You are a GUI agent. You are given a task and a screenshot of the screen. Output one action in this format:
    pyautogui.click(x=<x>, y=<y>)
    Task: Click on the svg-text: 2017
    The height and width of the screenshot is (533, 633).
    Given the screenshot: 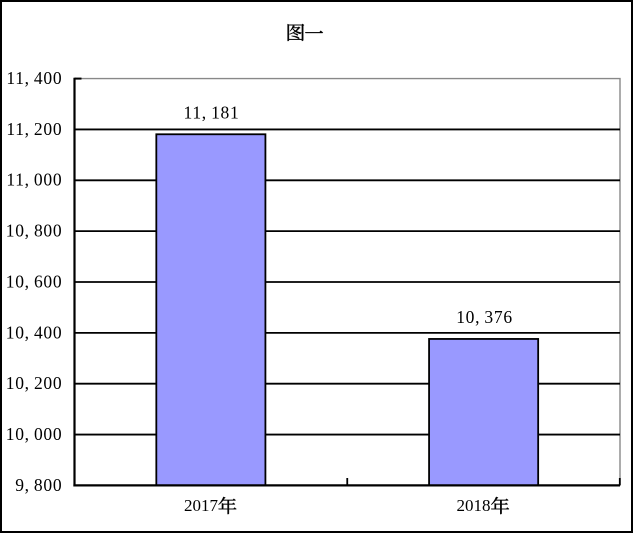 What is the action you would take?
    pyautogui.click(x=201, y=505)
    